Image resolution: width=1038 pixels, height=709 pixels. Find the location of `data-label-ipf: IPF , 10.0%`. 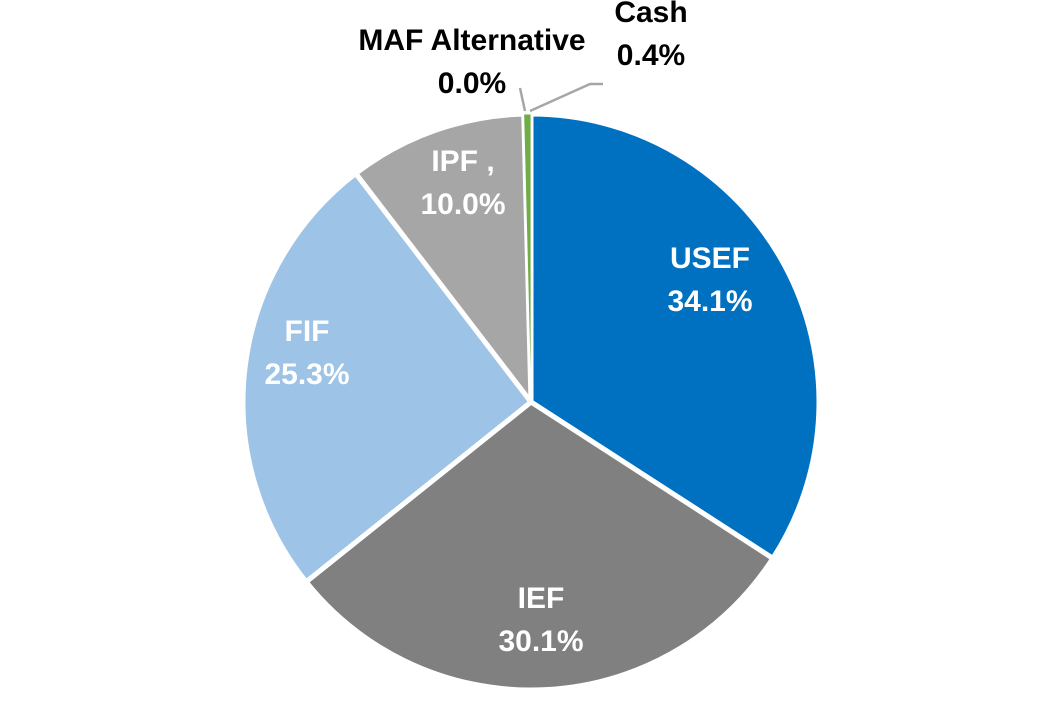

data-label-ipf: IPF , 10.0% is located at coordinates (462, 183).